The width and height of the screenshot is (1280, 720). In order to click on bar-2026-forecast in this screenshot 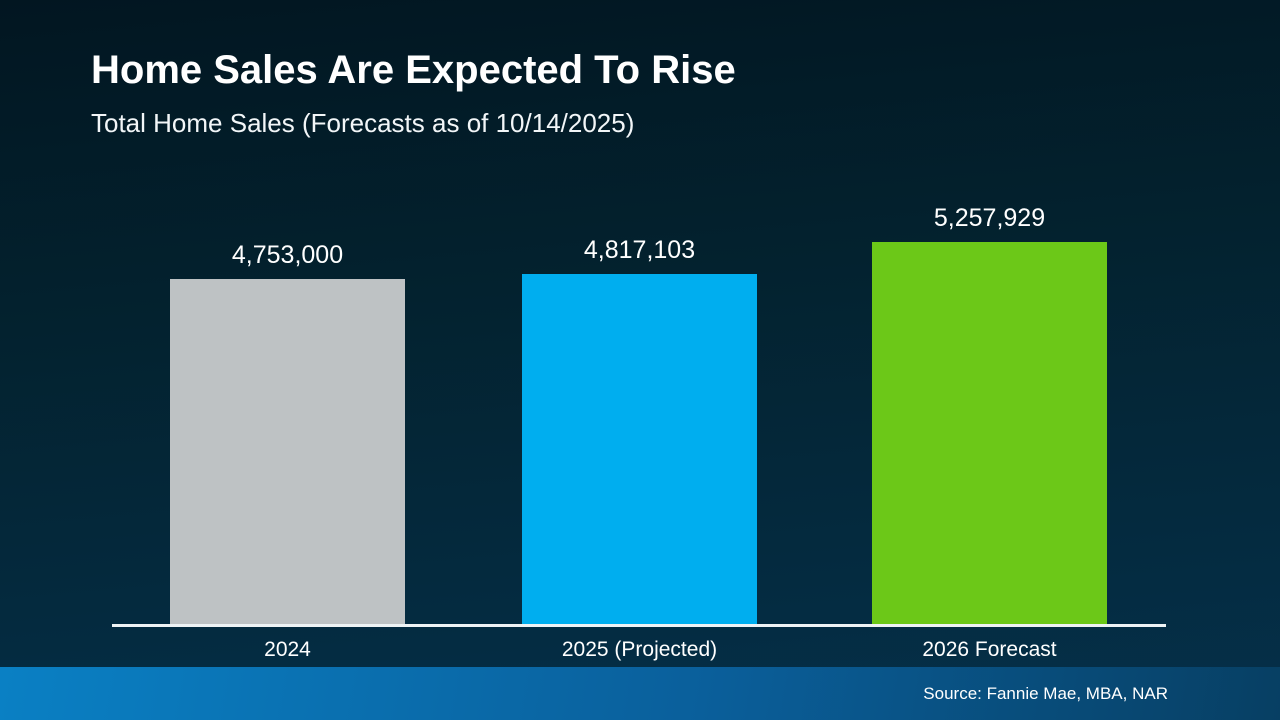, I will do `click(989, 433)`.